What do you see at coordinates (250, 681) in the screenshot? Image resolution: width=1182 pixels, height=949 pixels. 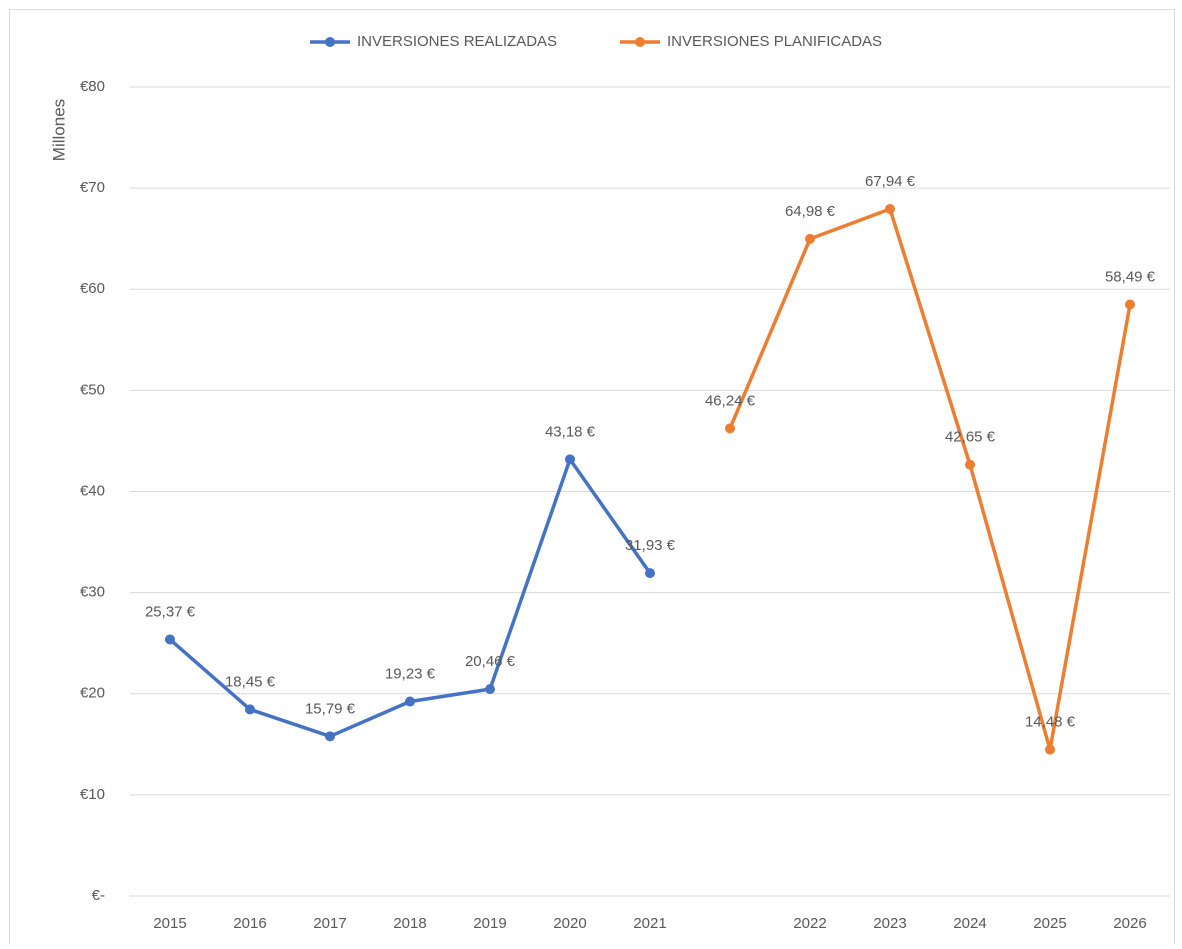 I see `data-label: 18,45 €` at bounding box center [250, 681].